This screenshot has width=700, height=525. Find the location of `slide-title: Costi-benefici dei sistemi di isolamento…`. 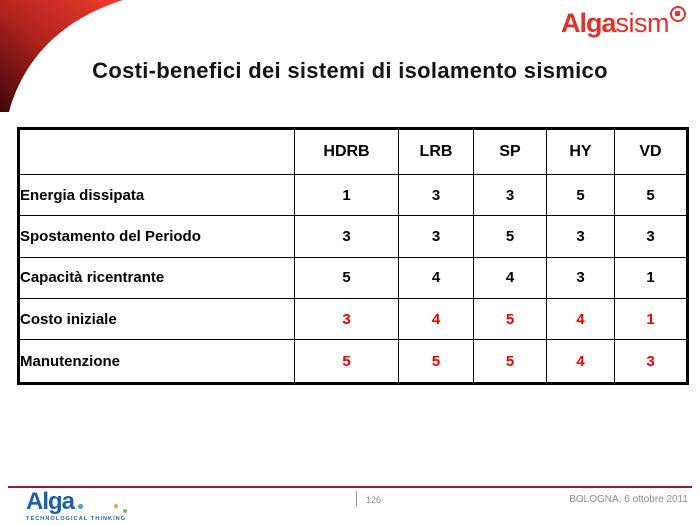

slide-title: Costi-benefici dei sistemi di isolamento… is located at coordinates (350, 70).